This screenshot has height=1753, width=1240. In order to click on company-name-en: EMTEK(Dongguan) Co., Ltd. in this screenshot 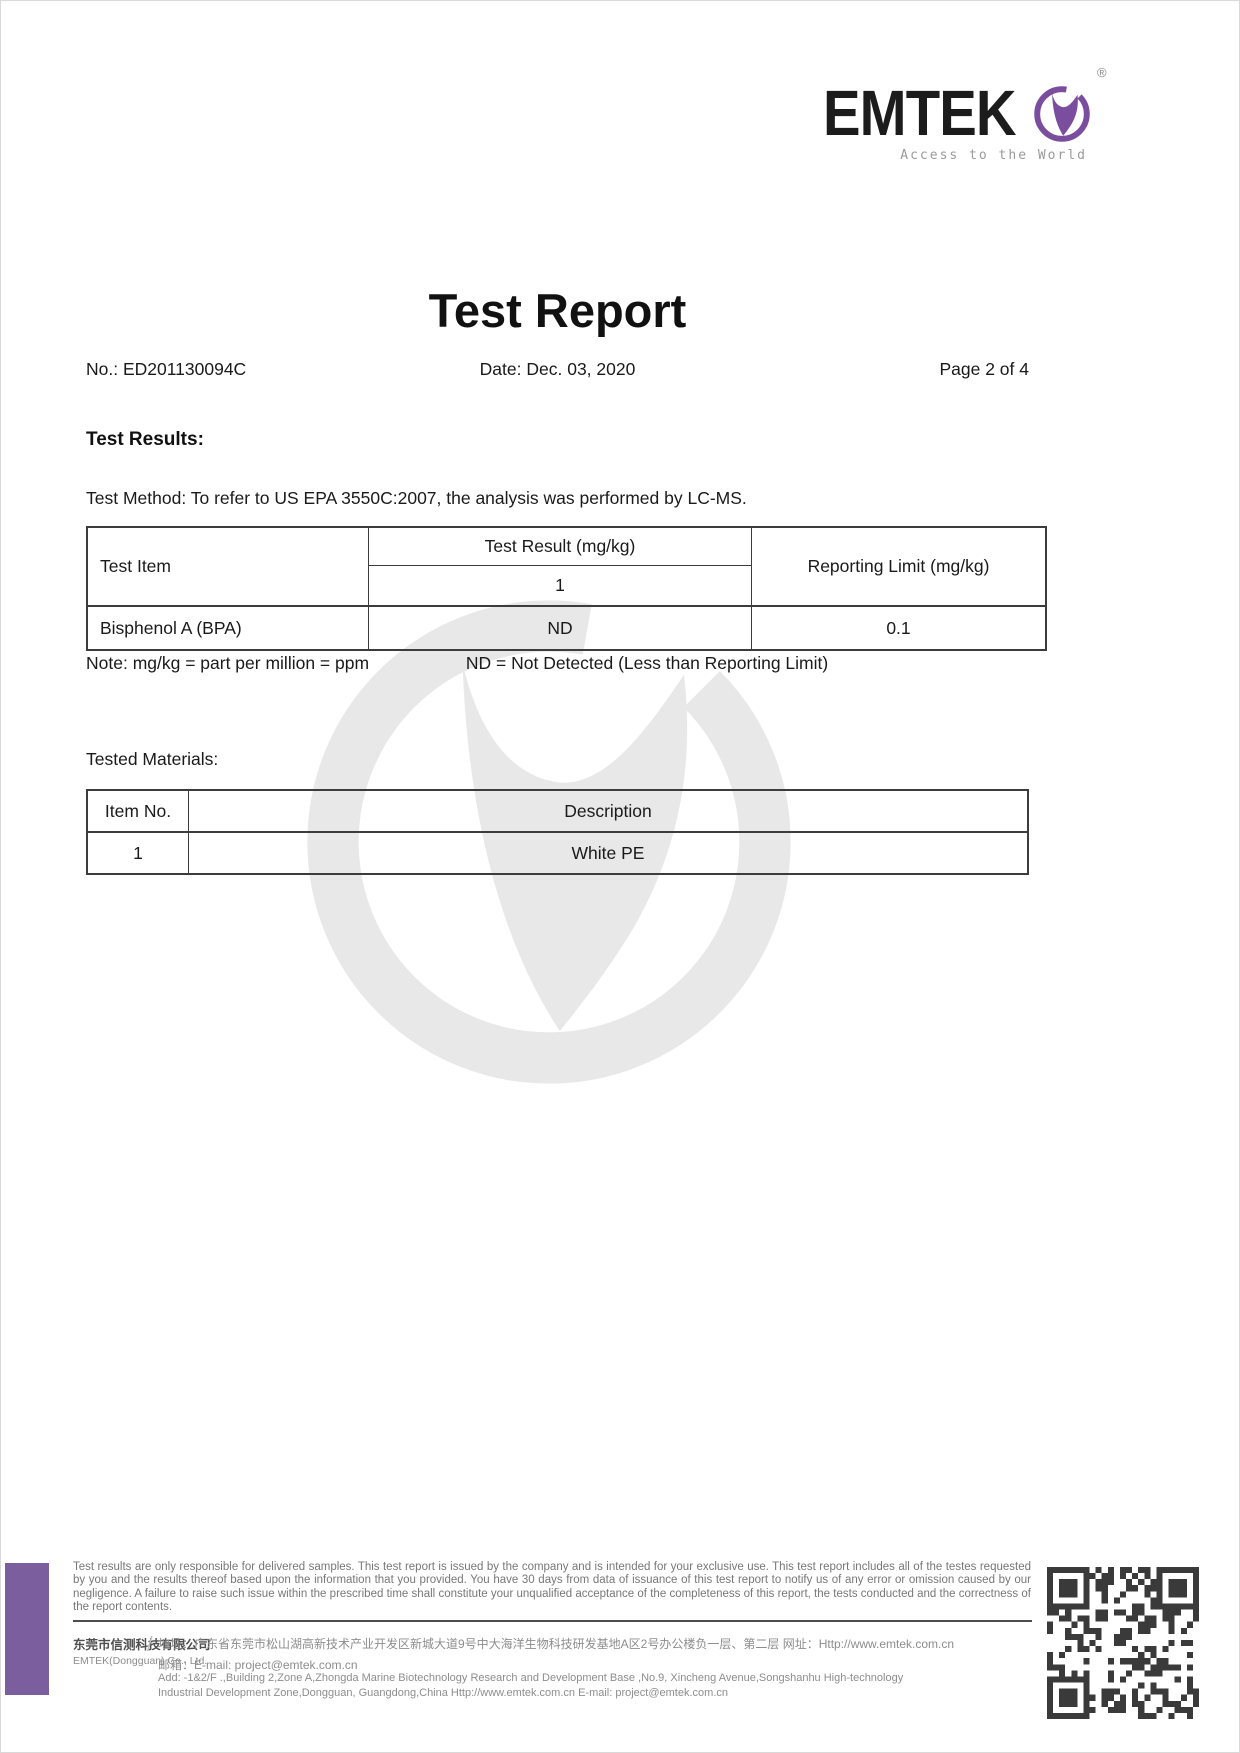, I will do `click(140, 1661)`.